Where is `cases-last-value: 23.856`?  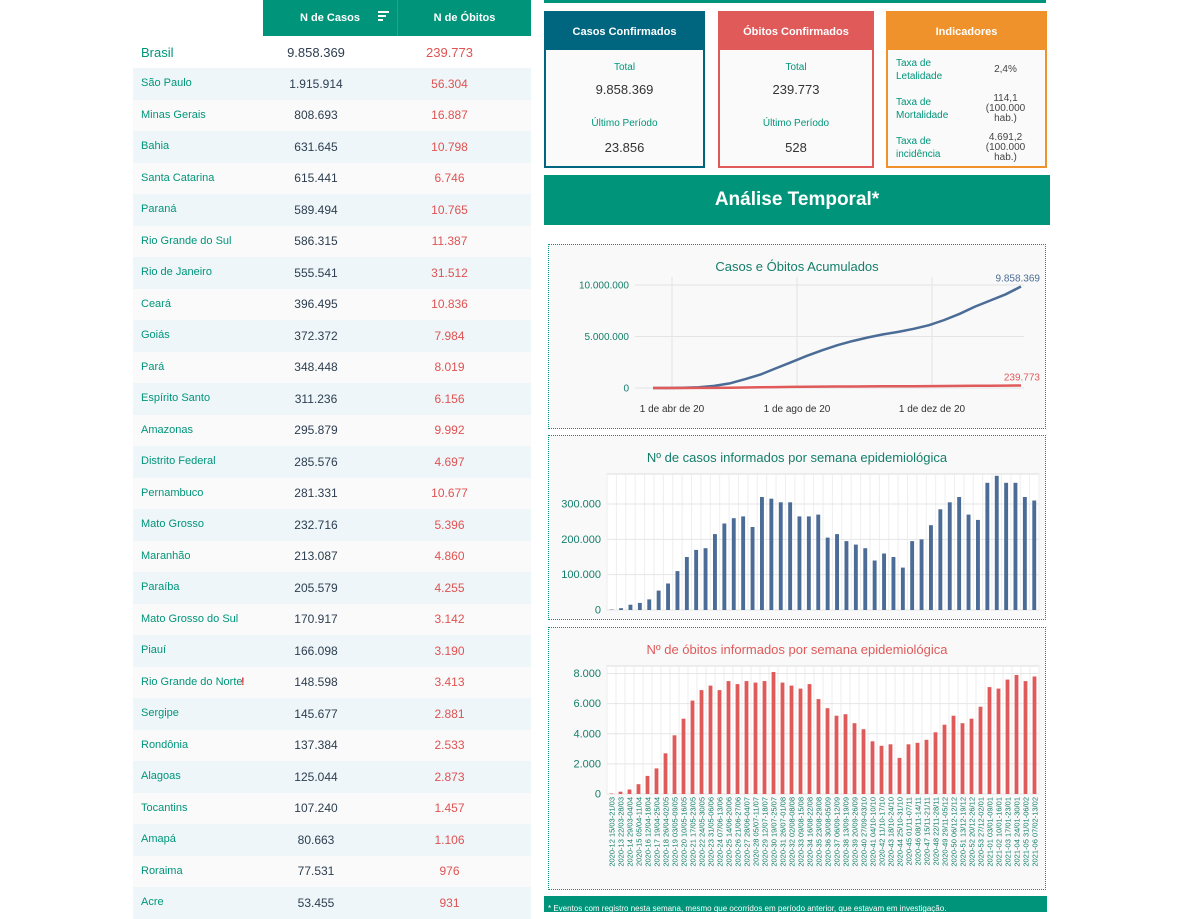 cases-last-value: 23.856 is located at coordinates (624, 147).